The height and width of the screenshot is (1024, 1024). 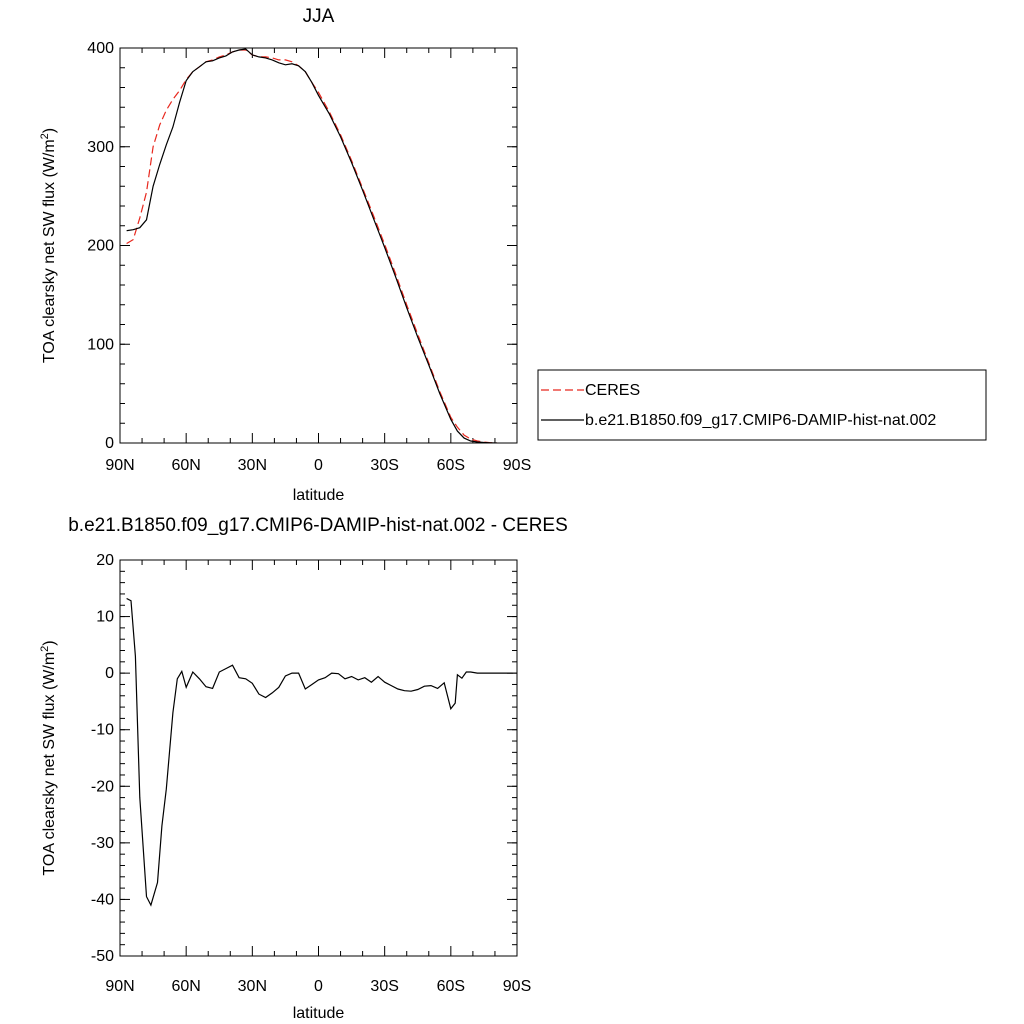 What do you see at coordinates (105, 560) in the screenshot?
I see `y-tick-label: 20` at bounding box center [105, 560].